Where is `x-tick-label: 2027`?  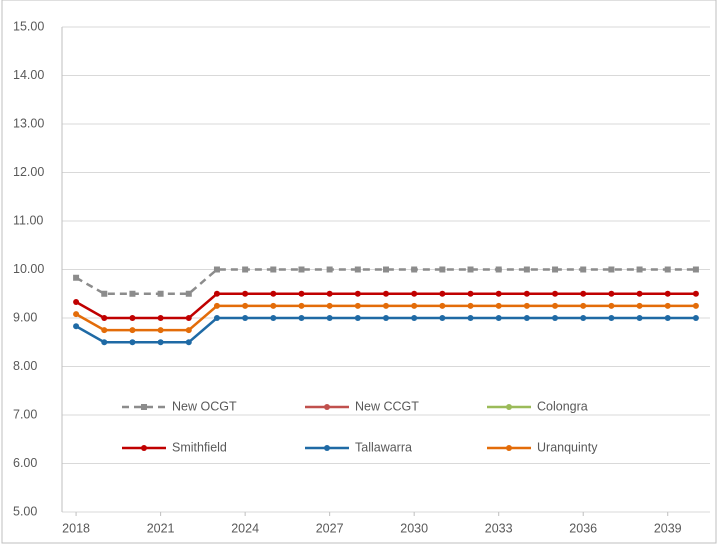
x-tick-label: 2027 is located at coordinates (330, 528).